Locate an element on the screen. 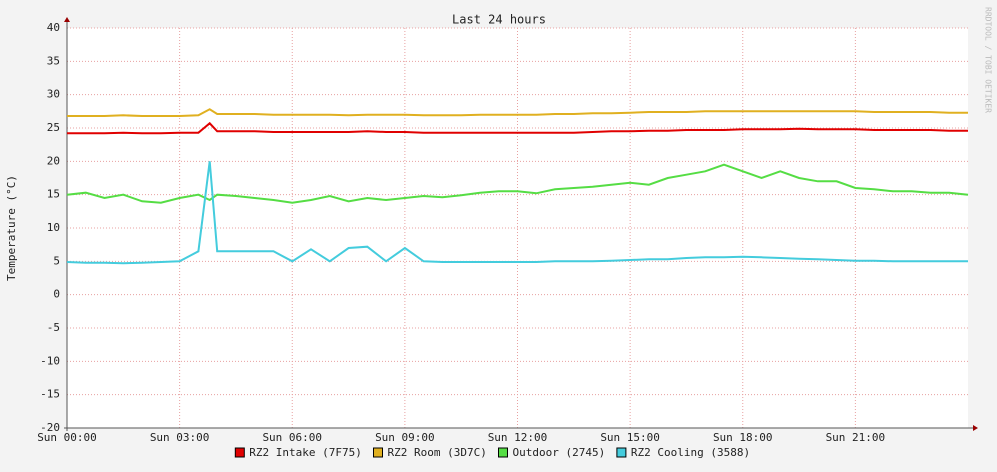  legend-label: RZ2 Cooling (3588) is located at coordinates (690, 452).